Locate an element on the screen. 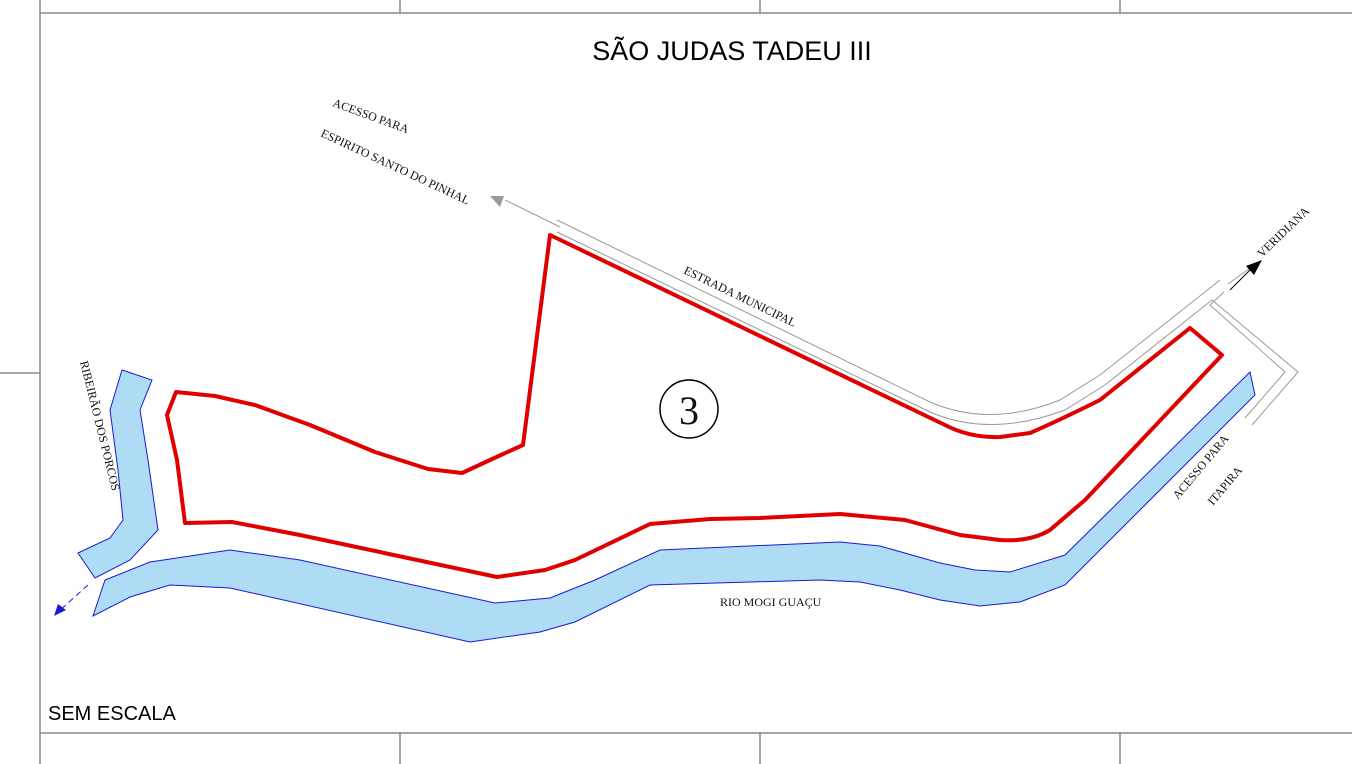 Image resolution: width=1352 pixels, height=764 pixels. creek-flow is located at coordinates (73, 598).